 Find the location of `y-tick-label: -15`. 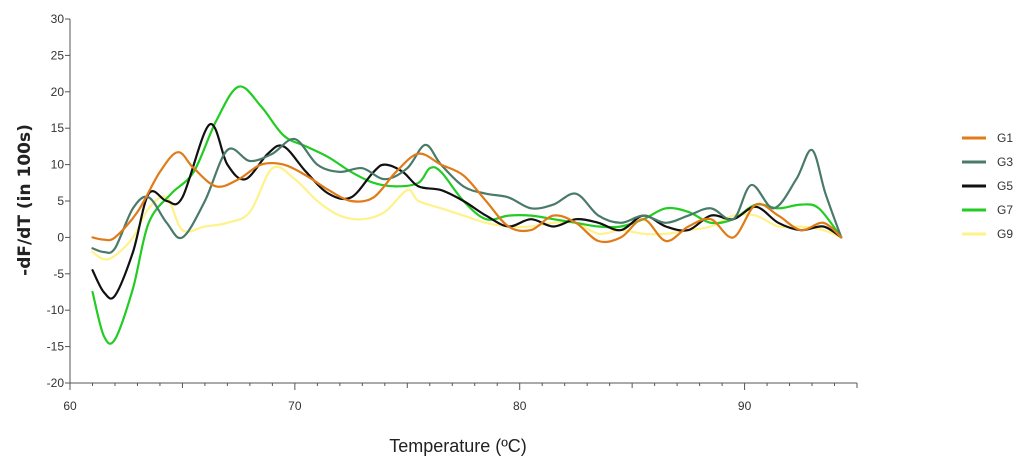

y-tick-label: -15 is located at coordinates (56, 347).